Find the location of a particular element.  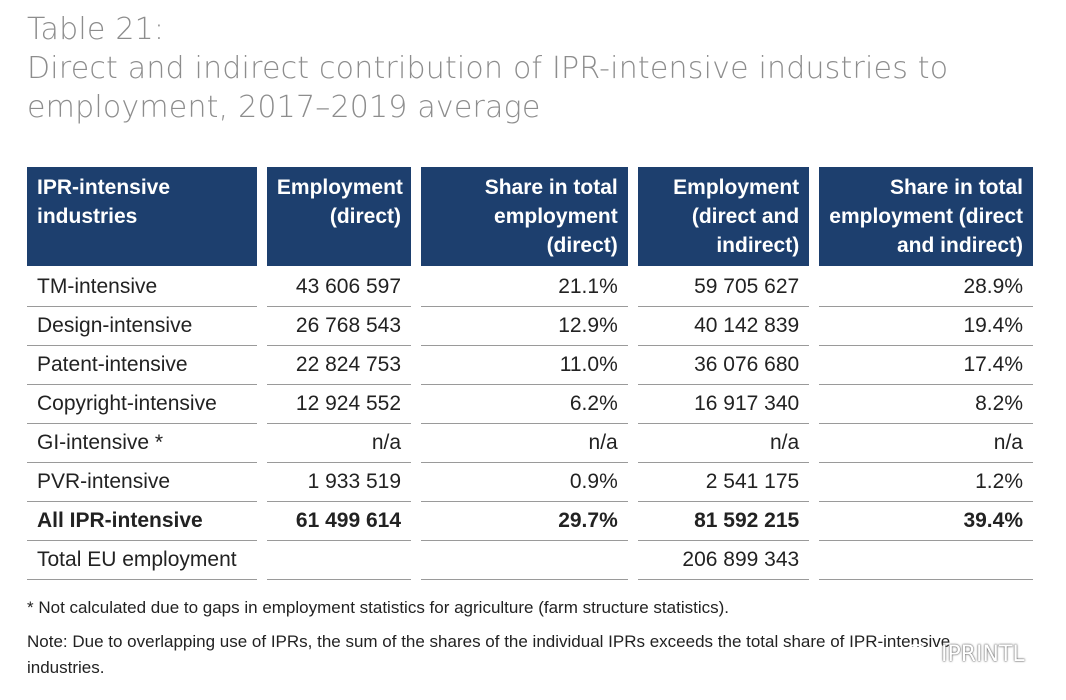

cell-share-total is located at coordinates (926, 560).